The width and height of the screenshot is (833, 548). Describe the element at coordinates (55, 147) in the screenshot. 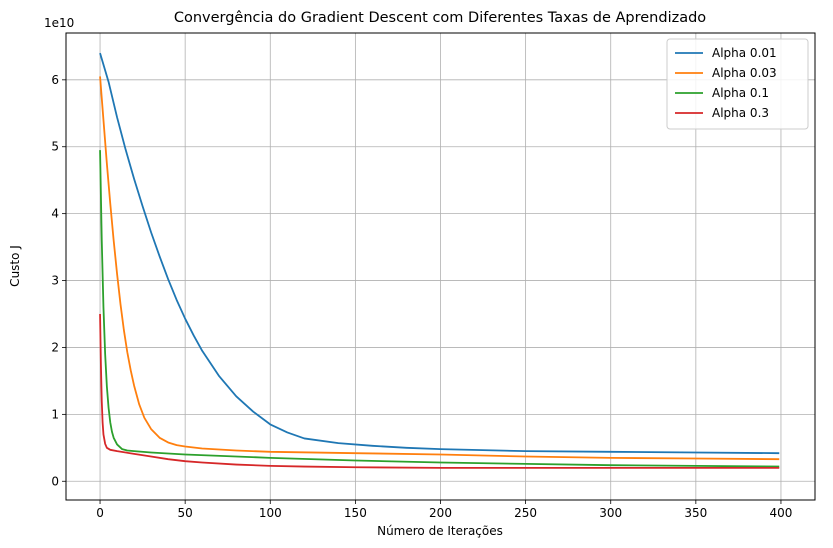

I see `y-tick-label: 5` at that location.